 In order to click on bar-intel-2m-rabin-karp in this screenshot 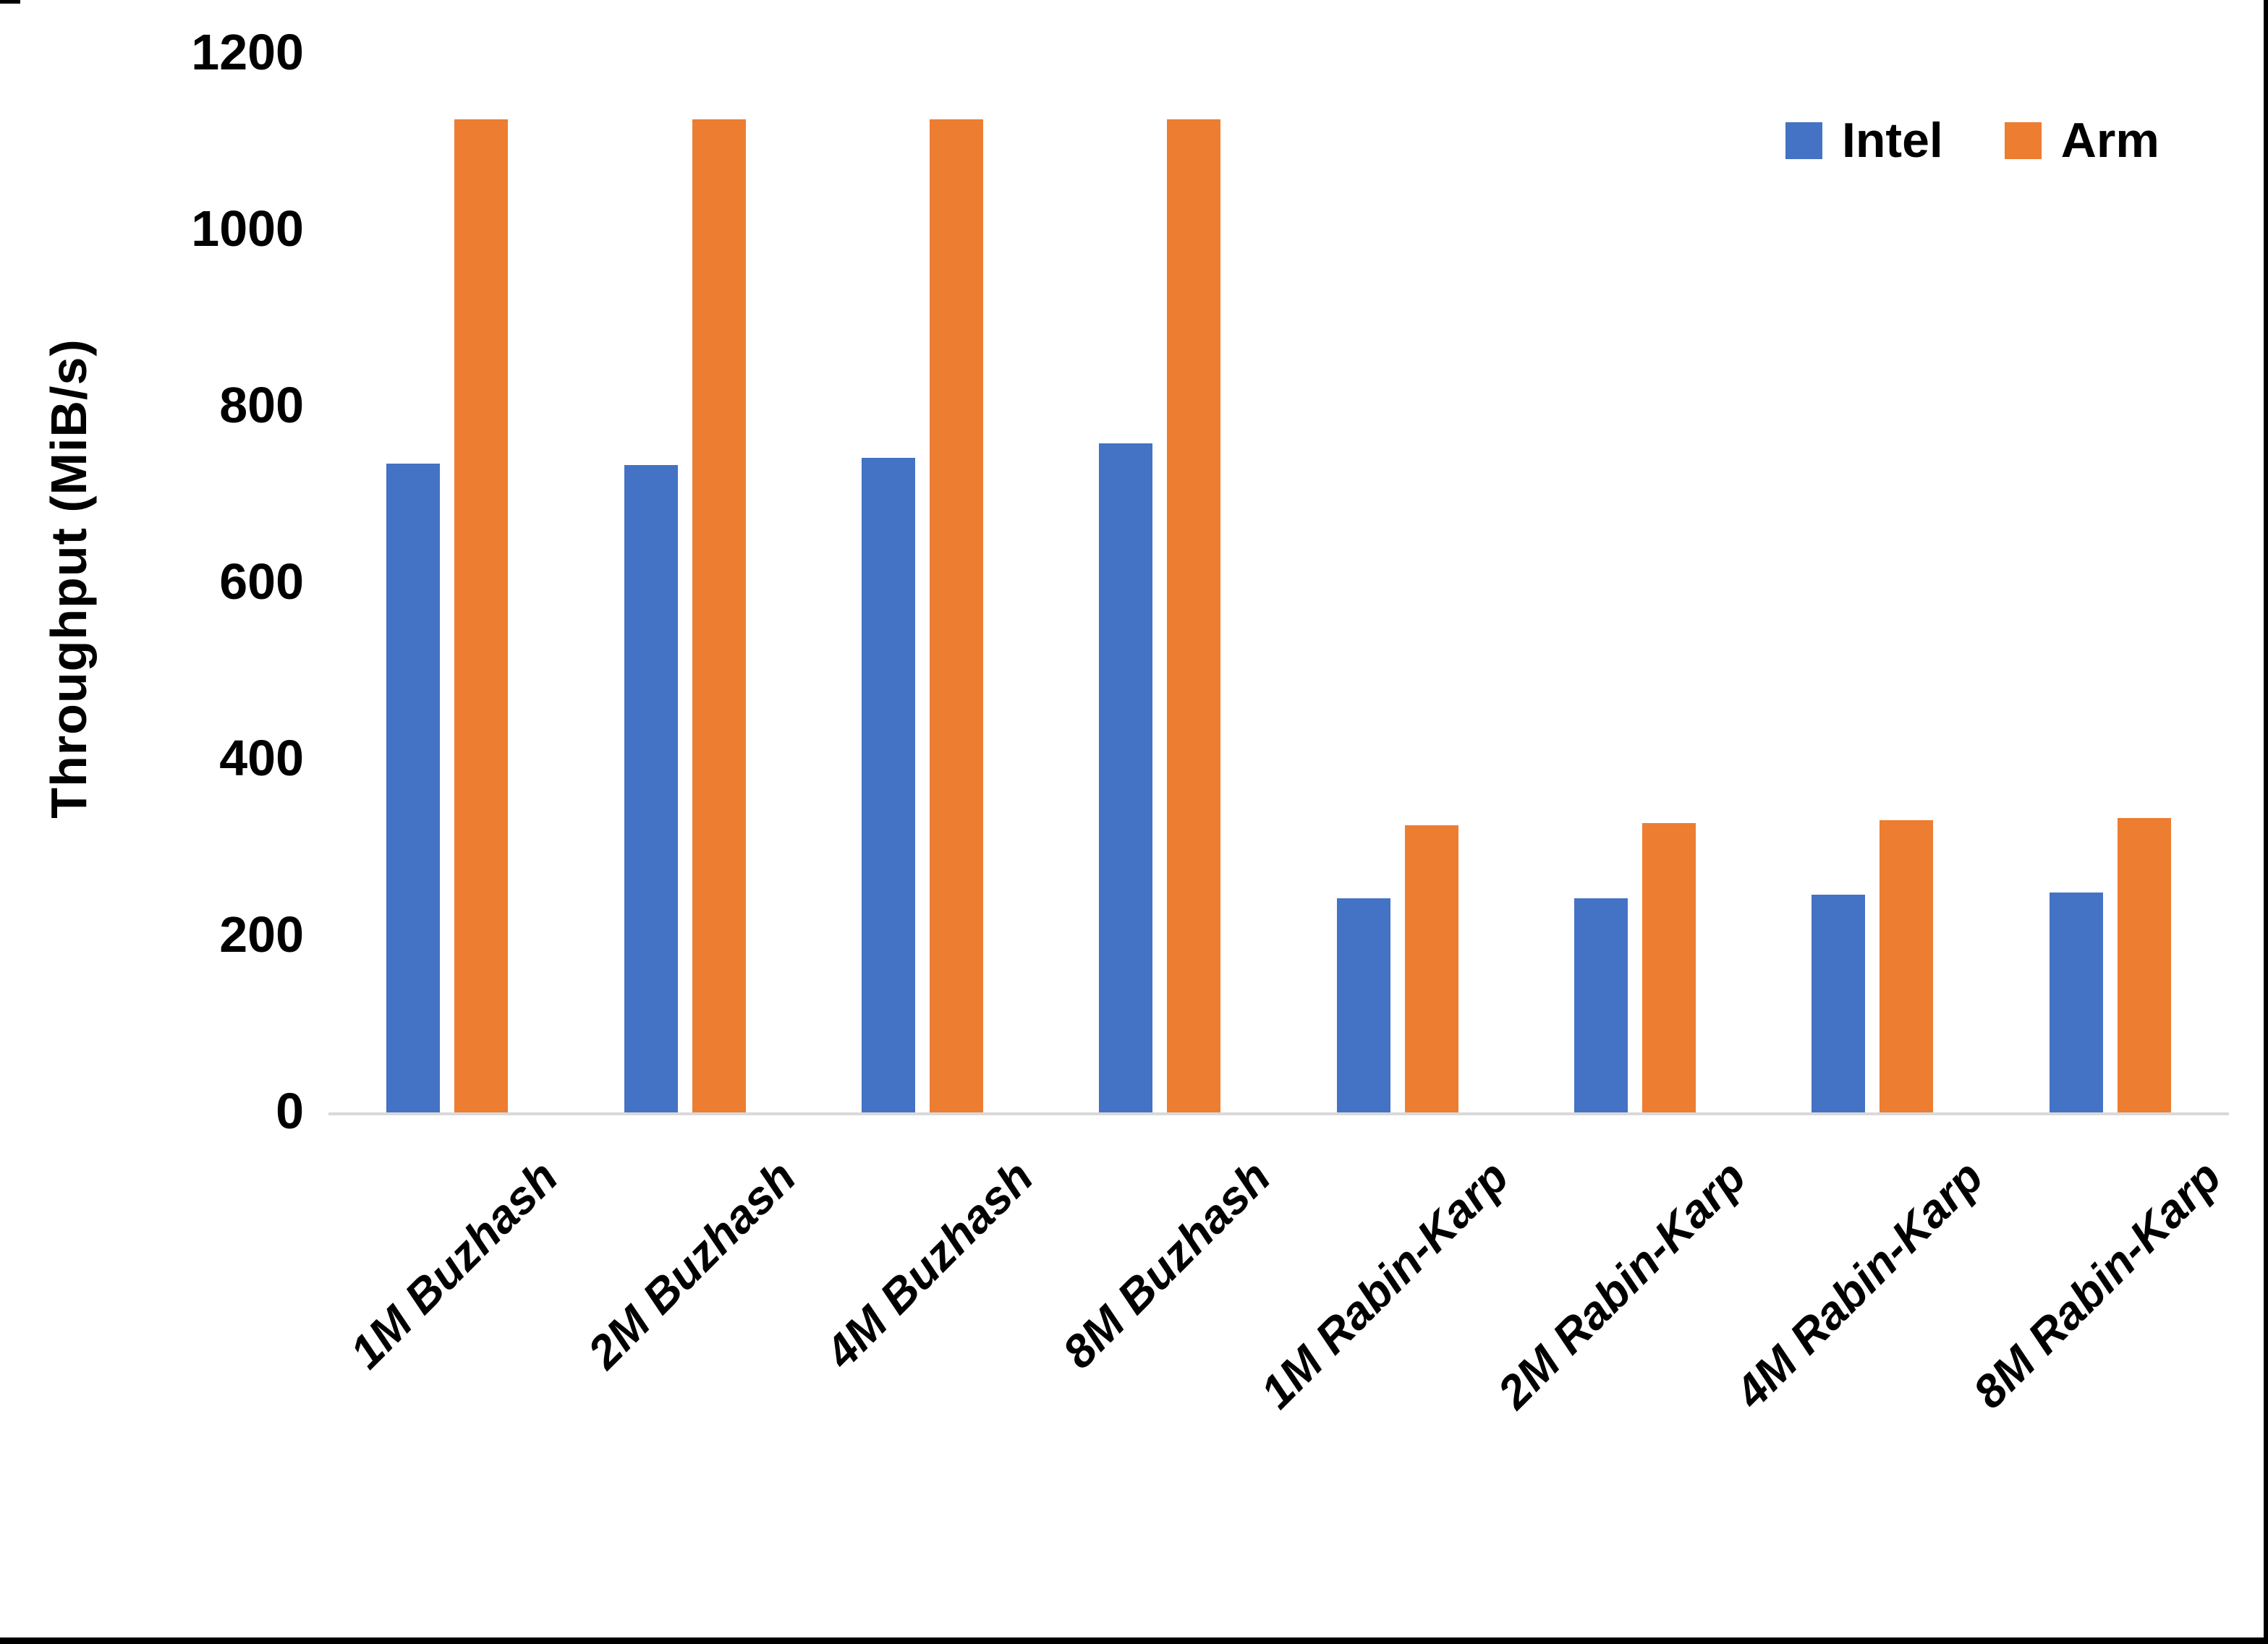, I will do `click(1601, 1005)`.